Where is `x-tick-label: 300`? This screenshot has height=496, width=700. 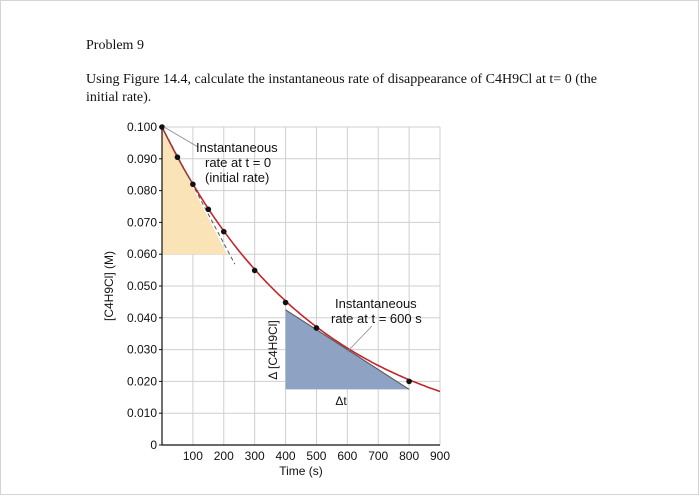
x-tick-label: 300 is located at coordinates (255, 456).